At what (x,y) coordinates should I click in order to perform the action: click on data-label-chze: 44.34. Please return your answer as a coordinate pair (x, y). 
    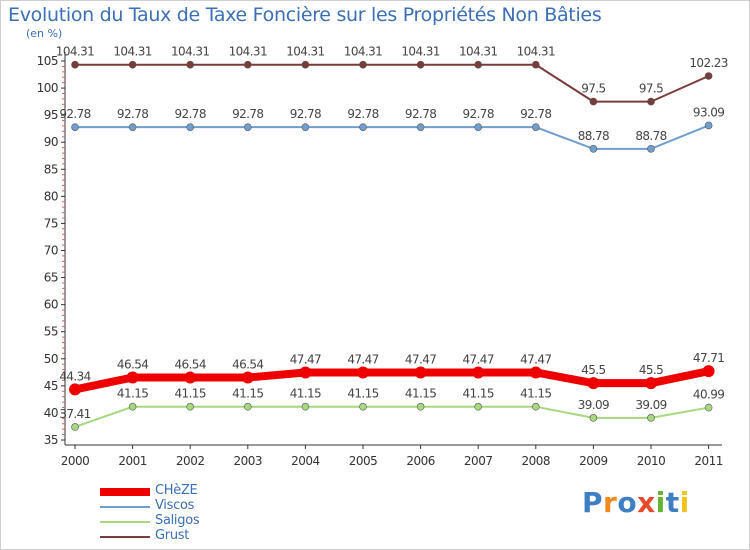
    Looking at the image, I should click on (74, 376).